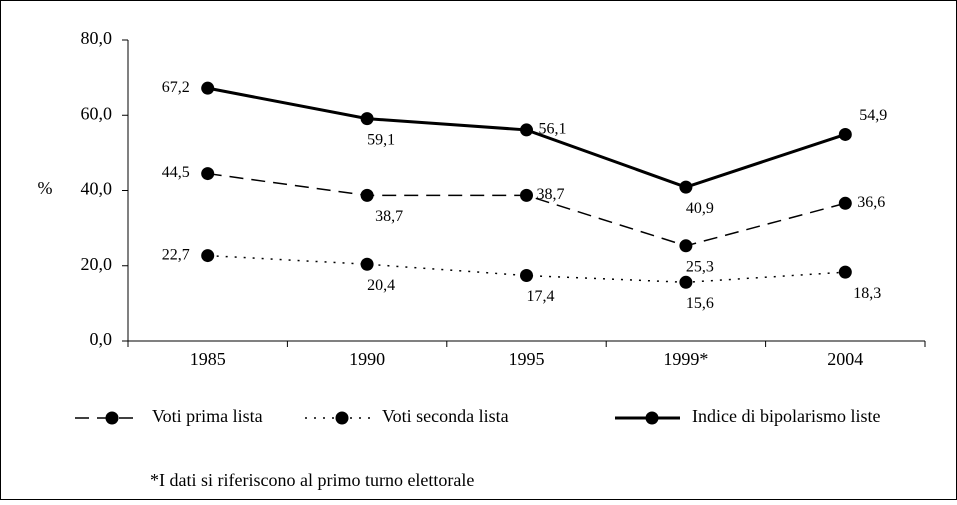  What do you see at coordinates (700, 303) in the screenshot?
I see `data-label: 15,6` at bounding box center [700, 303].